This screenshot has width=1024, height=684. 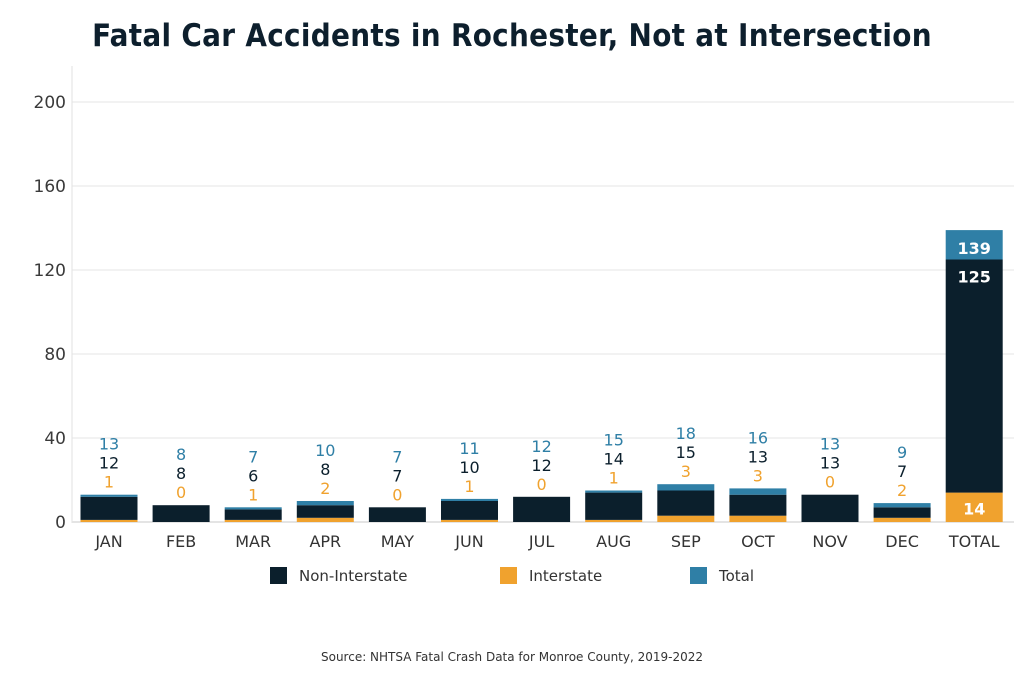 I want to click on x-tick-label: SEP, so click(x=686, y=541).